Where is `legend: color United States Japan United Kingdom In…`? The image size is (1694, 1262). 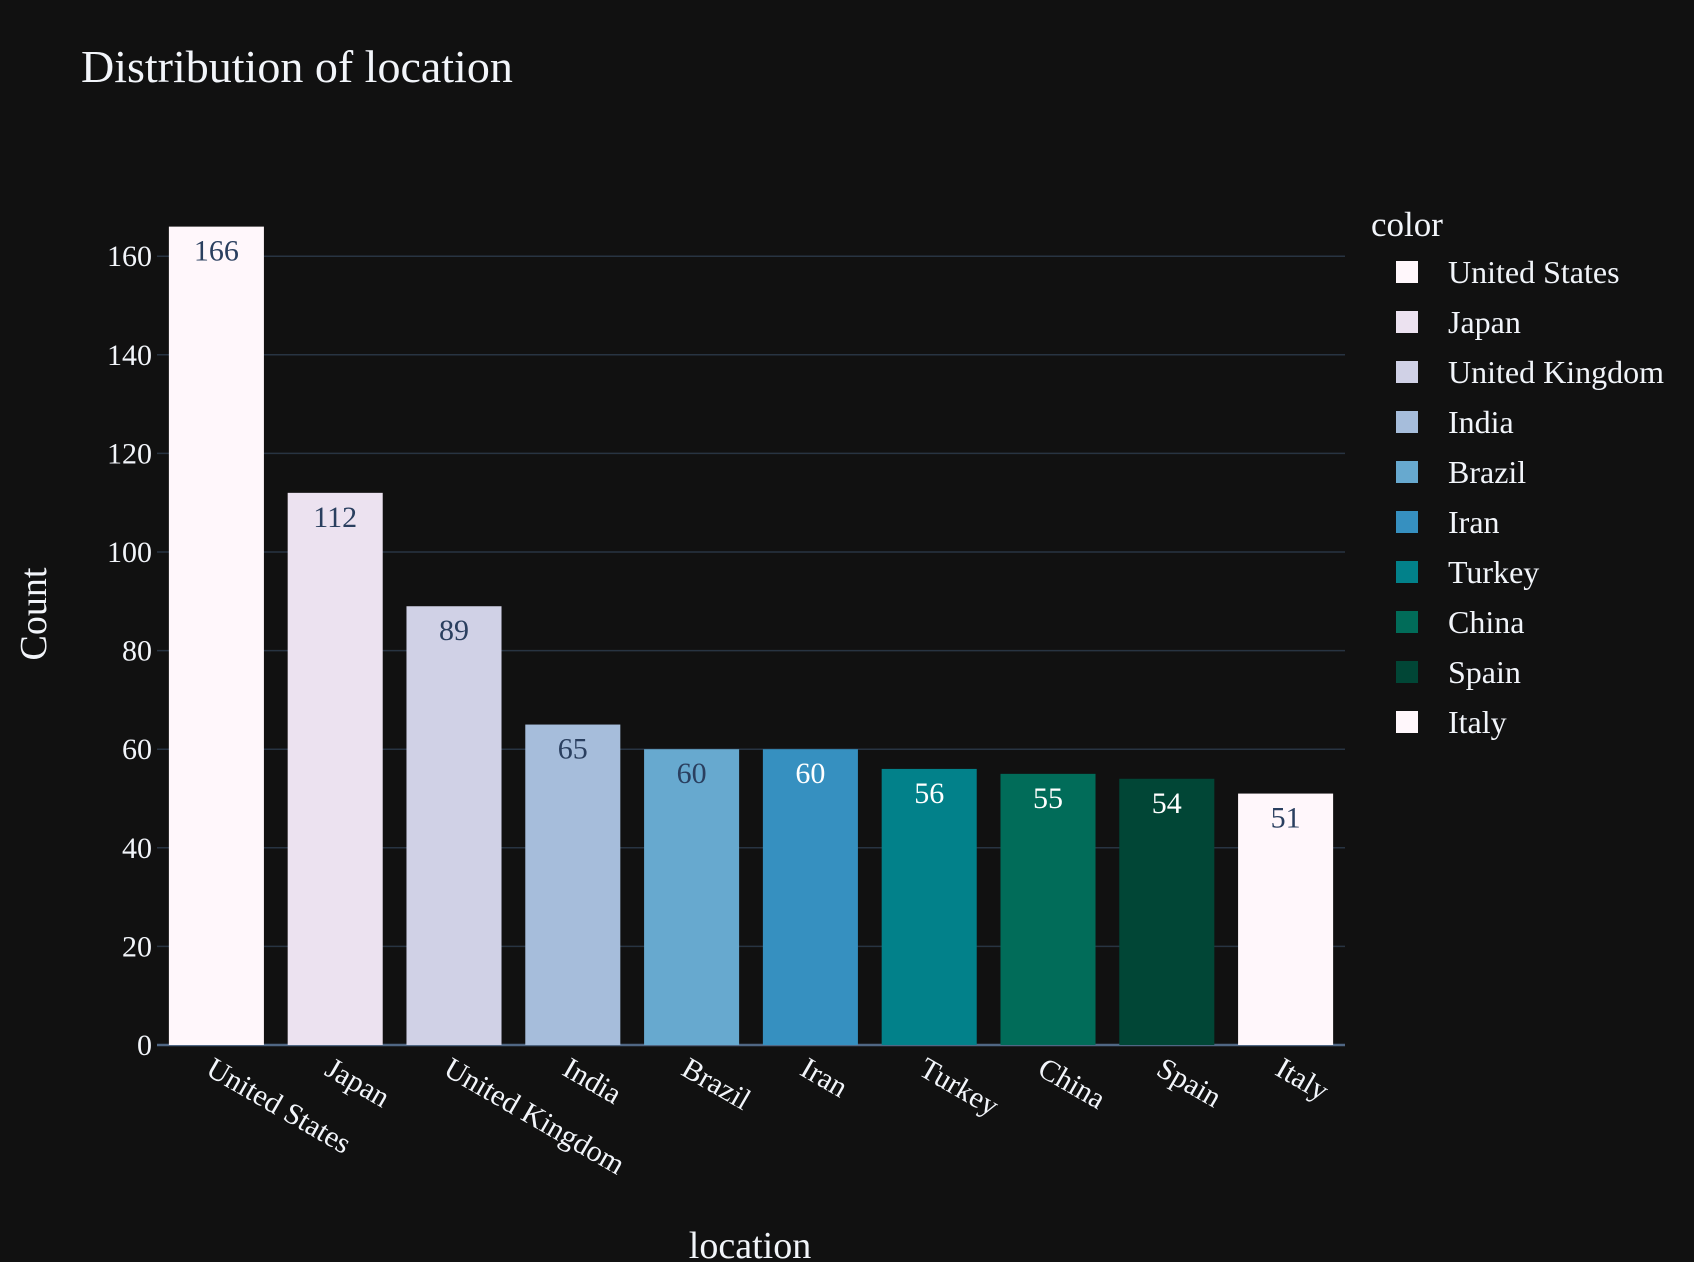
legend: color United States Japan United Kingdom In… is located at coordinates (1517, 472).